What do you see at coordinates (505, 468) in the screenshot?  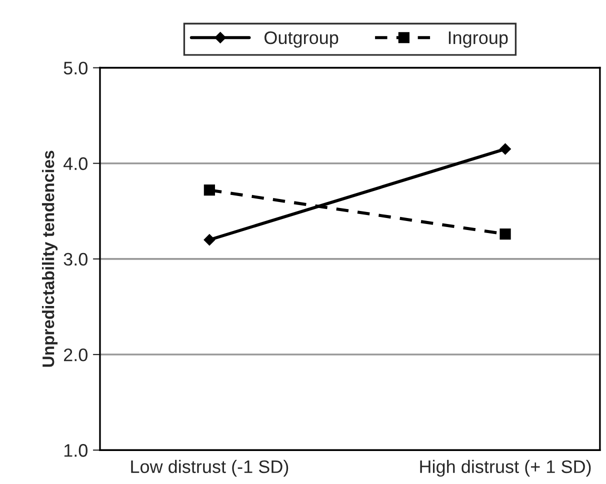 I see `x-tick-label: High distrust (+ 1 SD)` at bounding box center [505, 468].